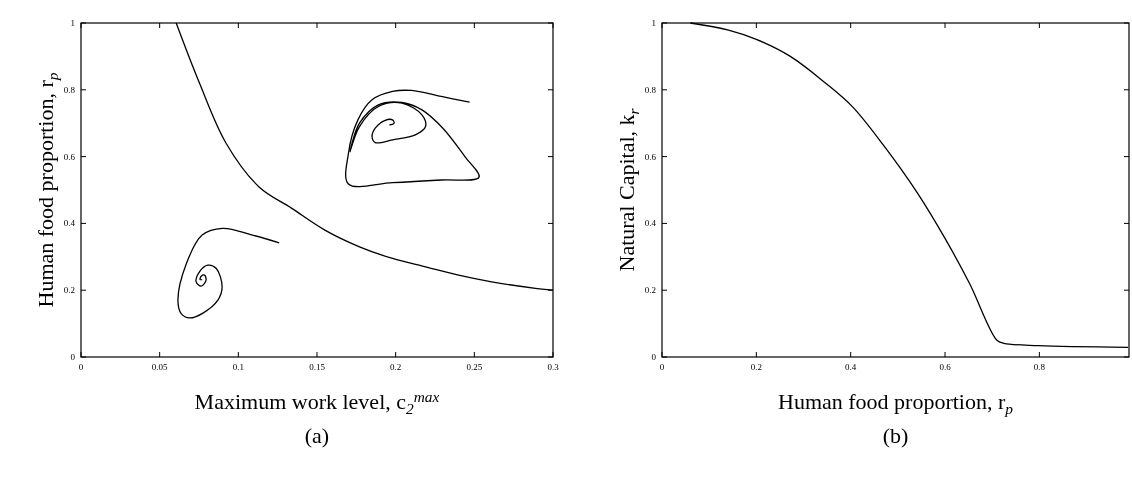 The image size is (1132, 479). I want to click on text: (b), so click(895, 435).